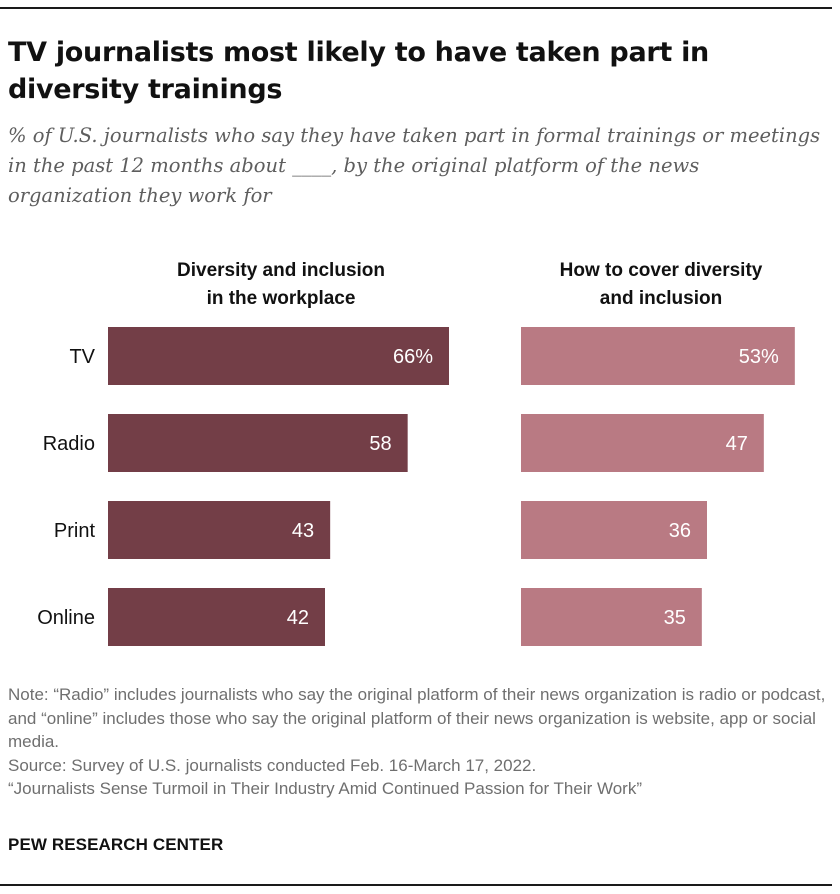 This screenshot has width=840, height=894. Describe the element at coordinates (278, 356) in the screenshot. I see `bar-series-1-tv` at that location.